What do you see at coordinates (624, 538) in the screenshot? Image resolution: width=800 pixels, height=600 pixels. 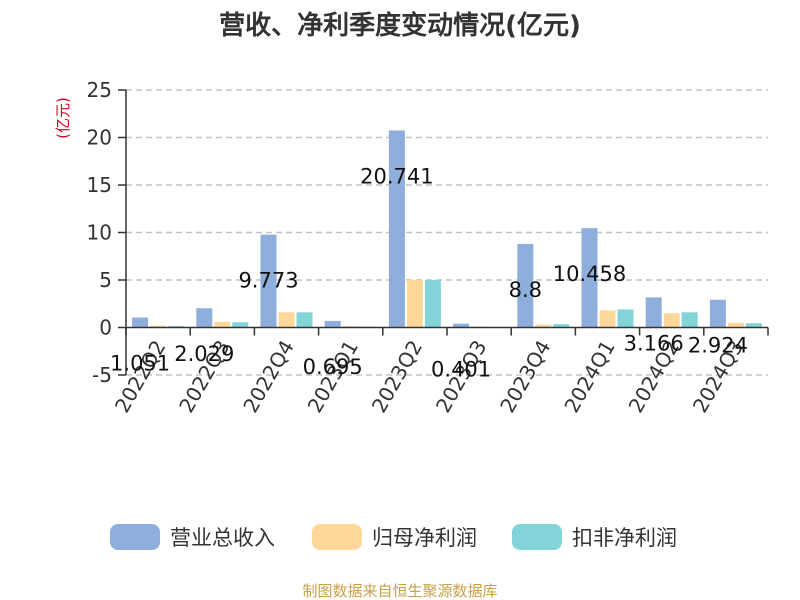 I see `legend-label-扣非净利润: 扣非净利润` at bounding box center [624, 538].